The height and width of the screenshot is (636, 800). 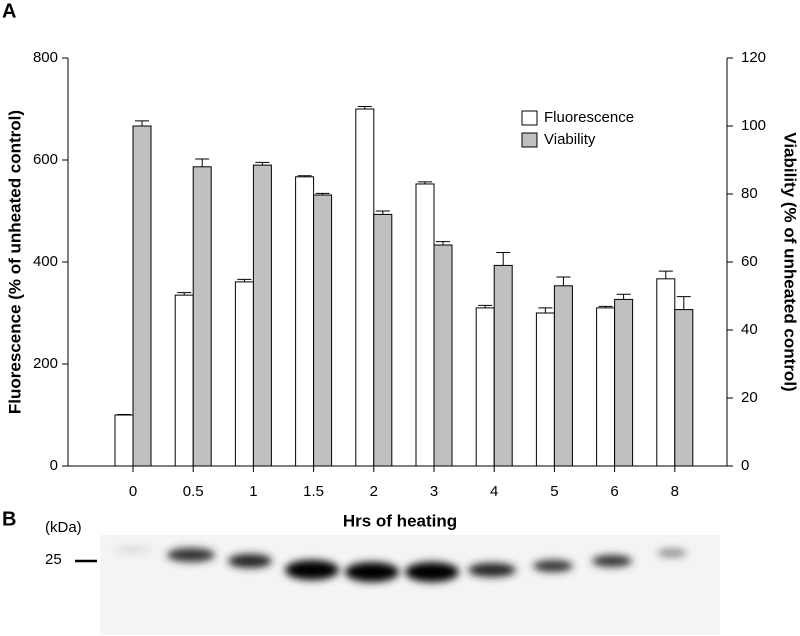 I want to click on legend-label: Fluorescence, so click(x=589, y=117).